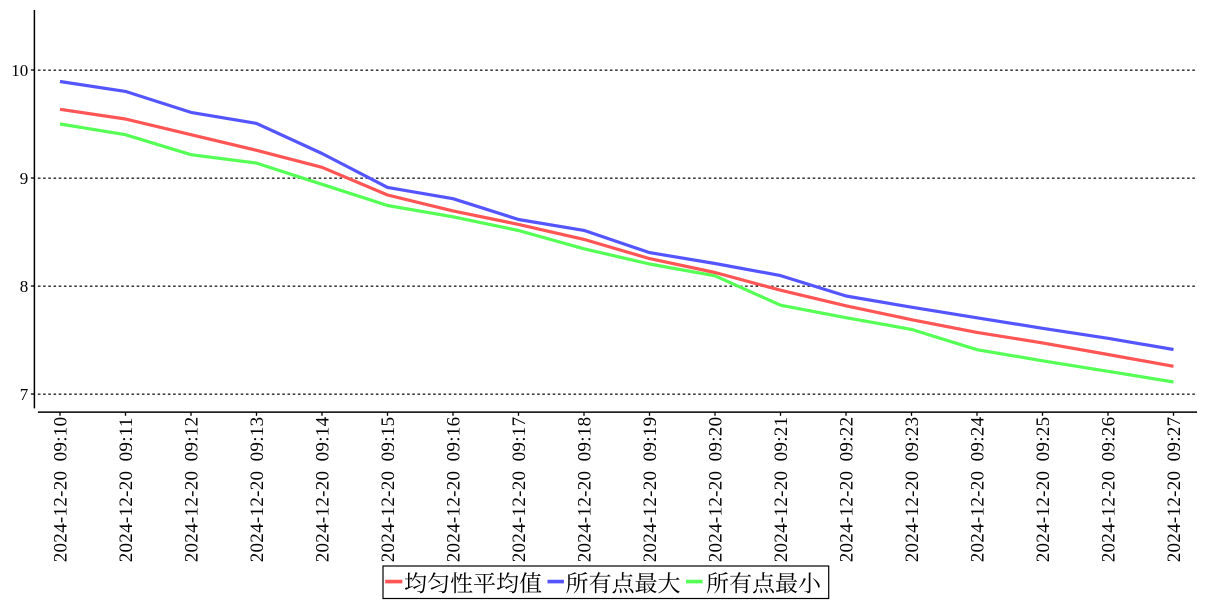 The image size is (1207, 600). What do you see at coordinates (61, 490) in the screenshot?
I see `svg-text: 2024-12-20 09:10` at bounding box center [61, 490].